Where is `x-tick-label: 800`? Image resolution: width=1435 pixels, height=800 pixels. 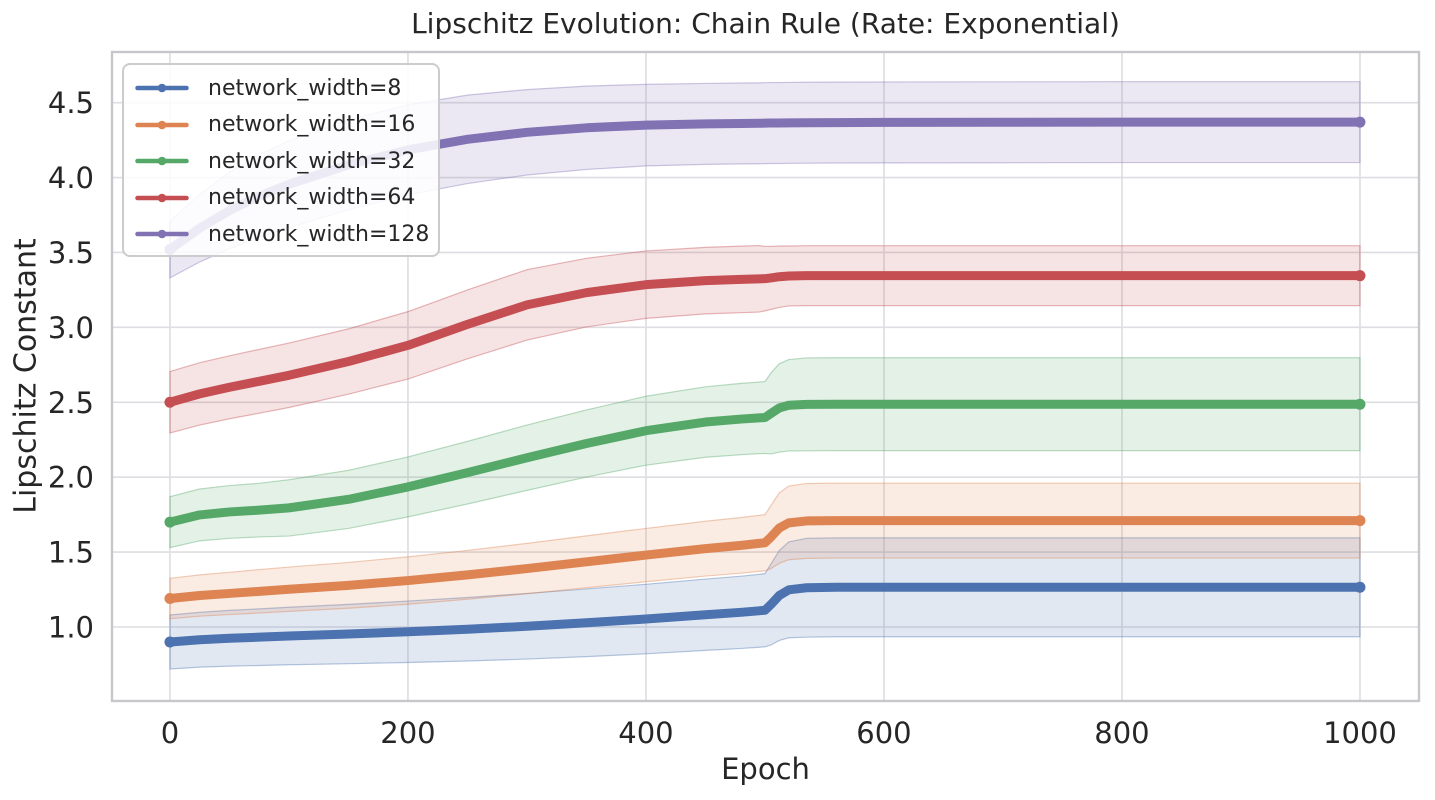 x-tick-label: 800 is located at coordinates (1121, 733).